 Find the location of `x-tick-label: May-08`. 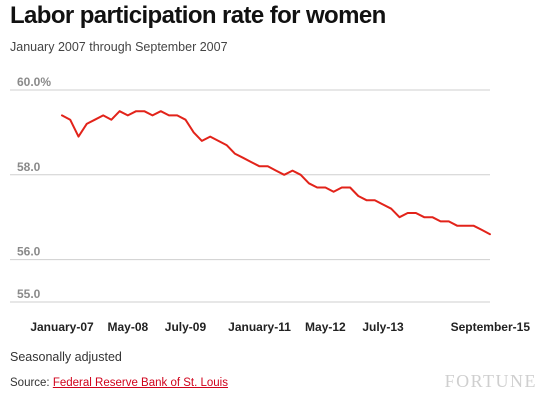

x-tick-label: May-08 is located at coordinates (128, 327).